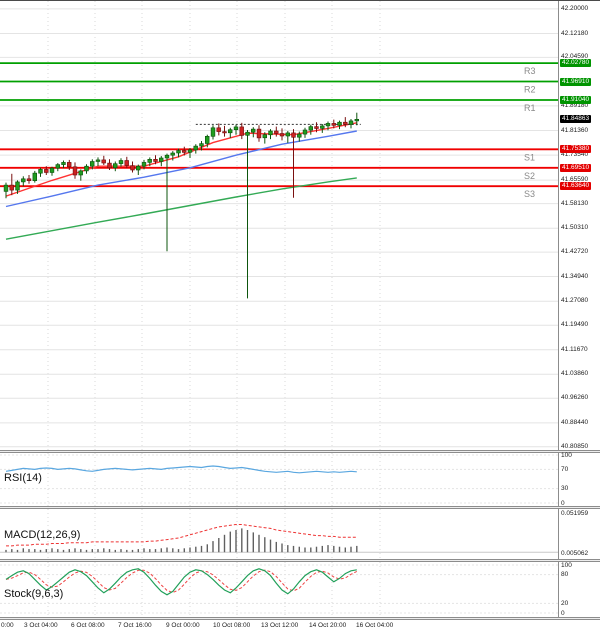 This screenshot has width=600, height=632. I want to click on pivot-price-badge-r2: 41.96910, so click(576, 81).